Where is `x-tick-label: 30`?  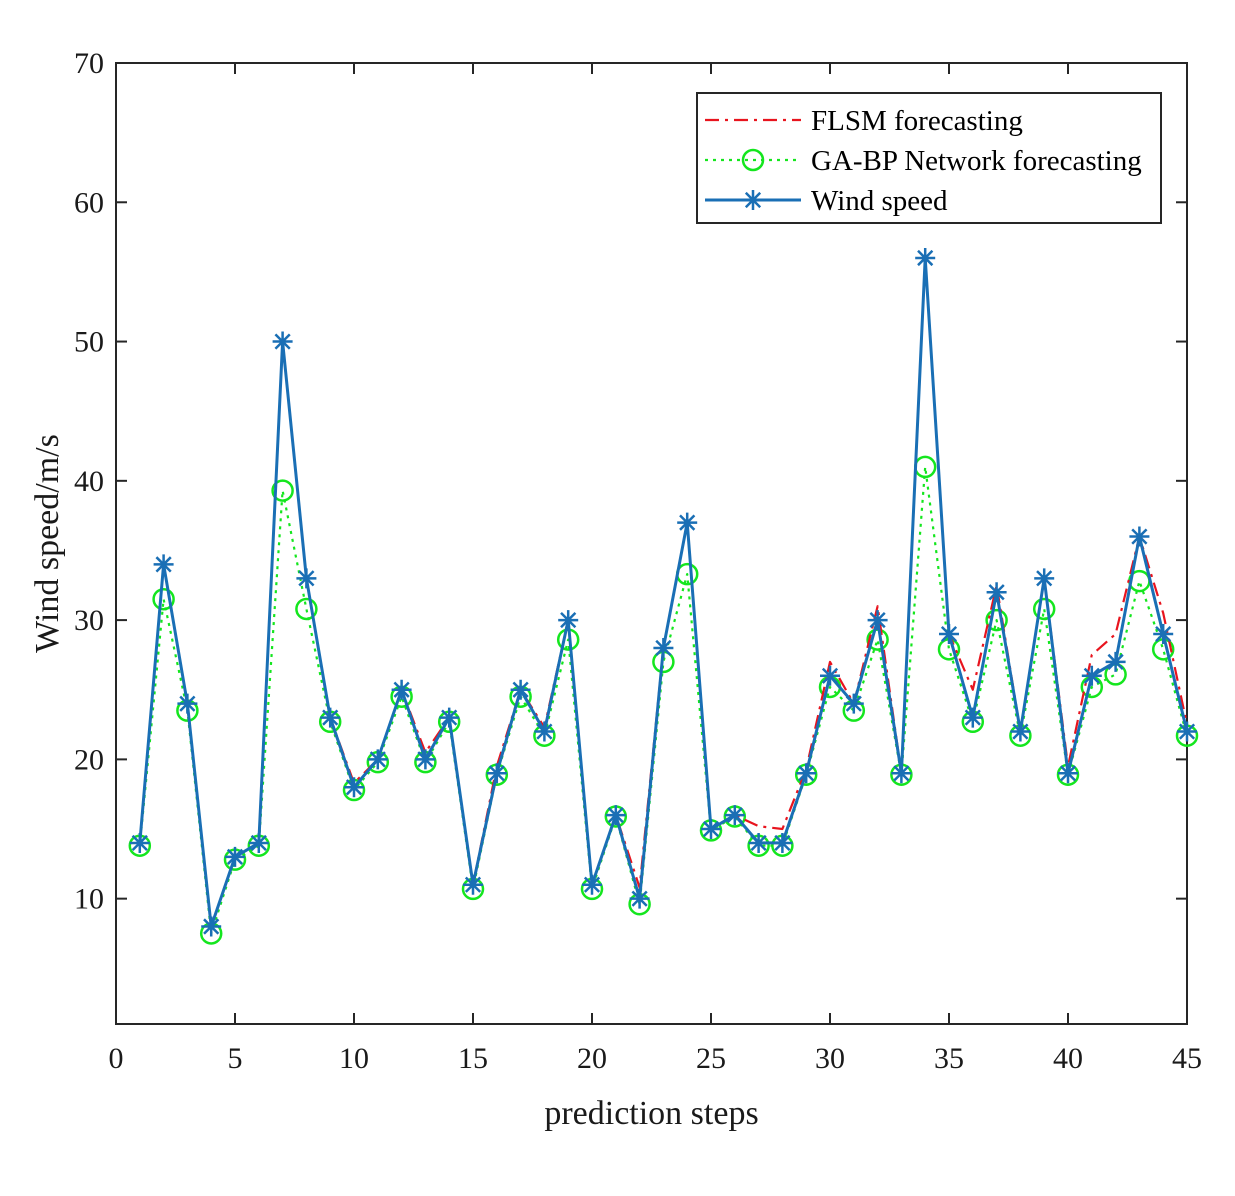 x-tick-label: 30 is located at coordinates (830, 1058).